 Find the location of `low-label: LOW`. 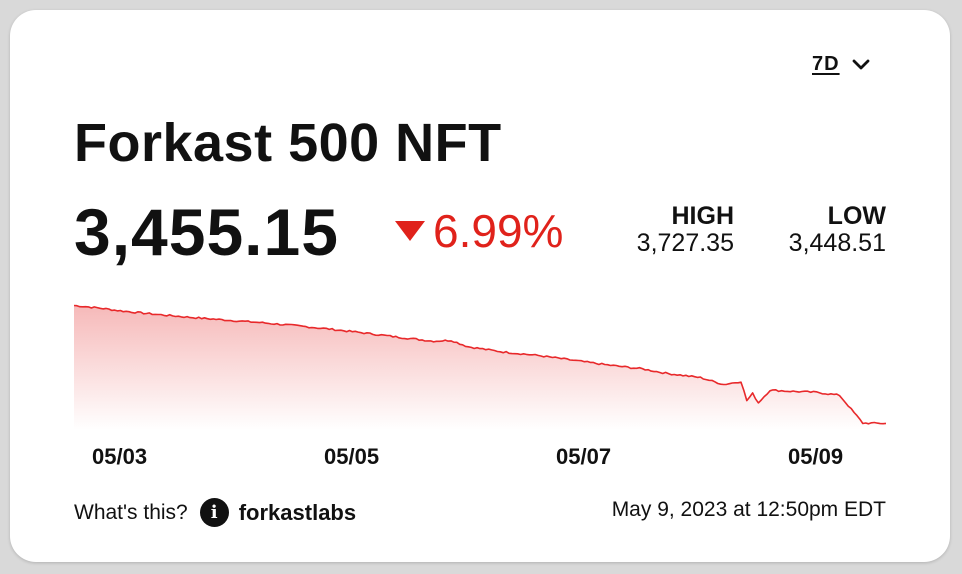

low-label: LOW is located at coordinates (856, 216).